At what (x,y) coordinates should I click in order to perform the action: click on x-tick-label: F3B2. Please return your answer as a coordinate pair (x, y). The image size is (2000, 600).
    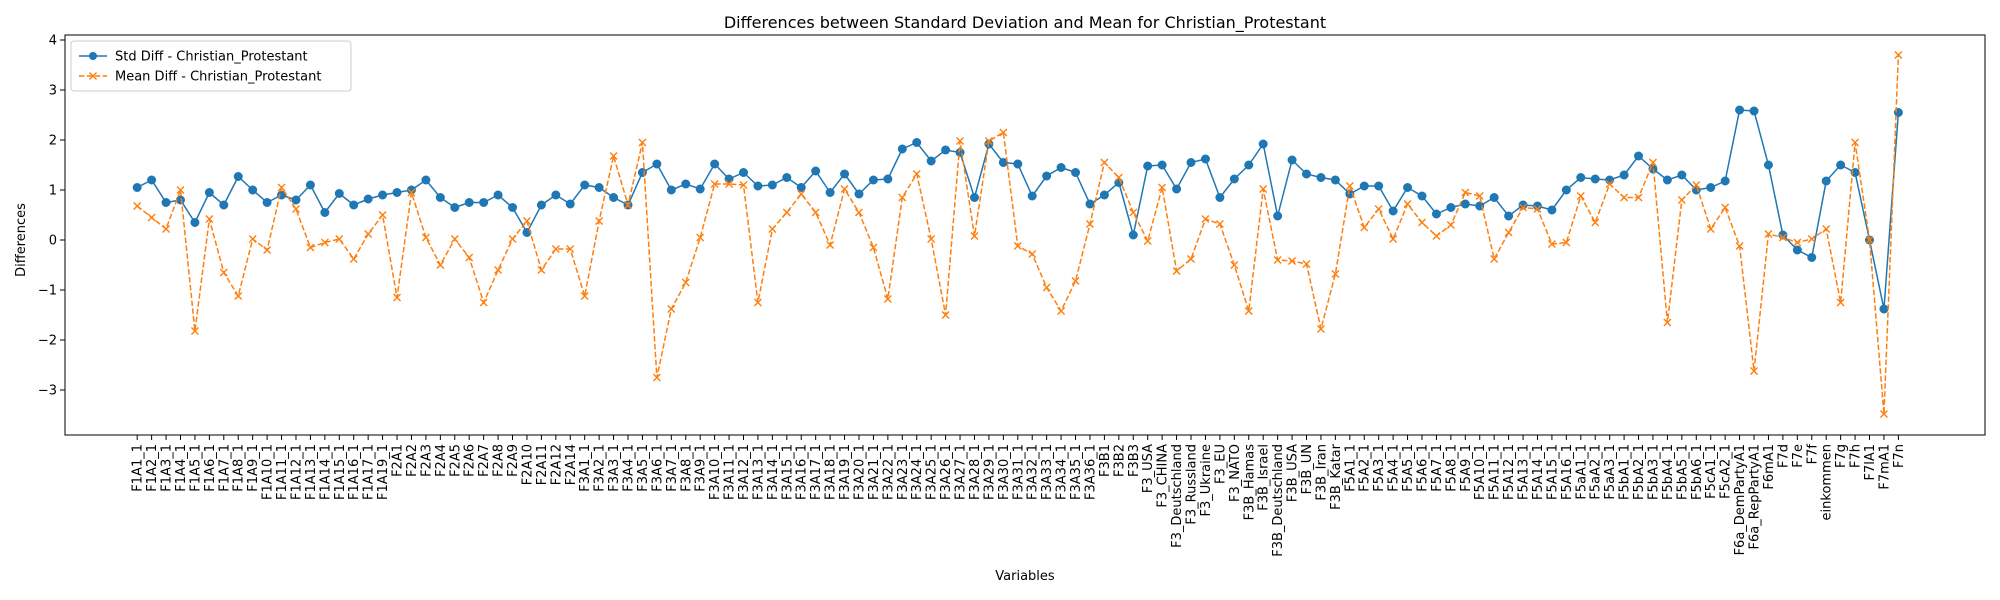
    Looking at the image, I should click on (1119, 460).